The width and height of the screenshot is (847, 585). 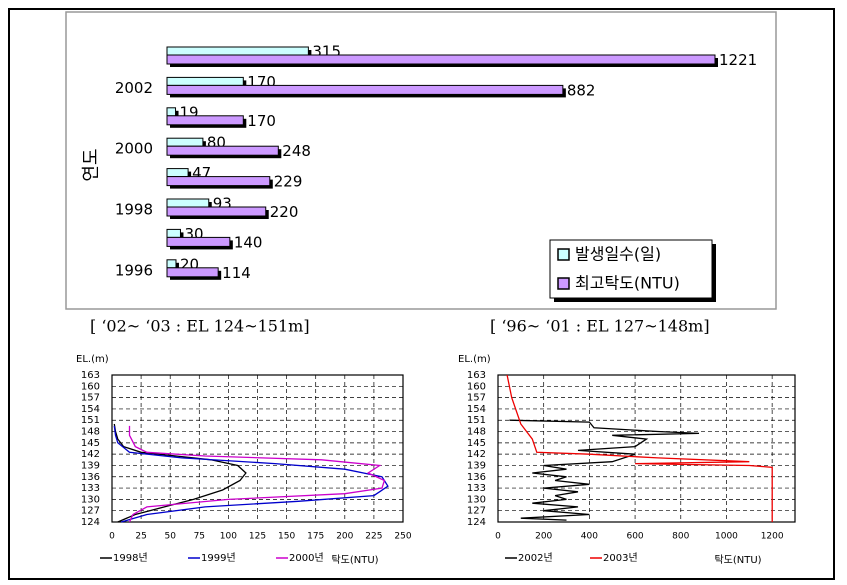 I want to click on legend-label: 2002년, so click(x=535, y=558).